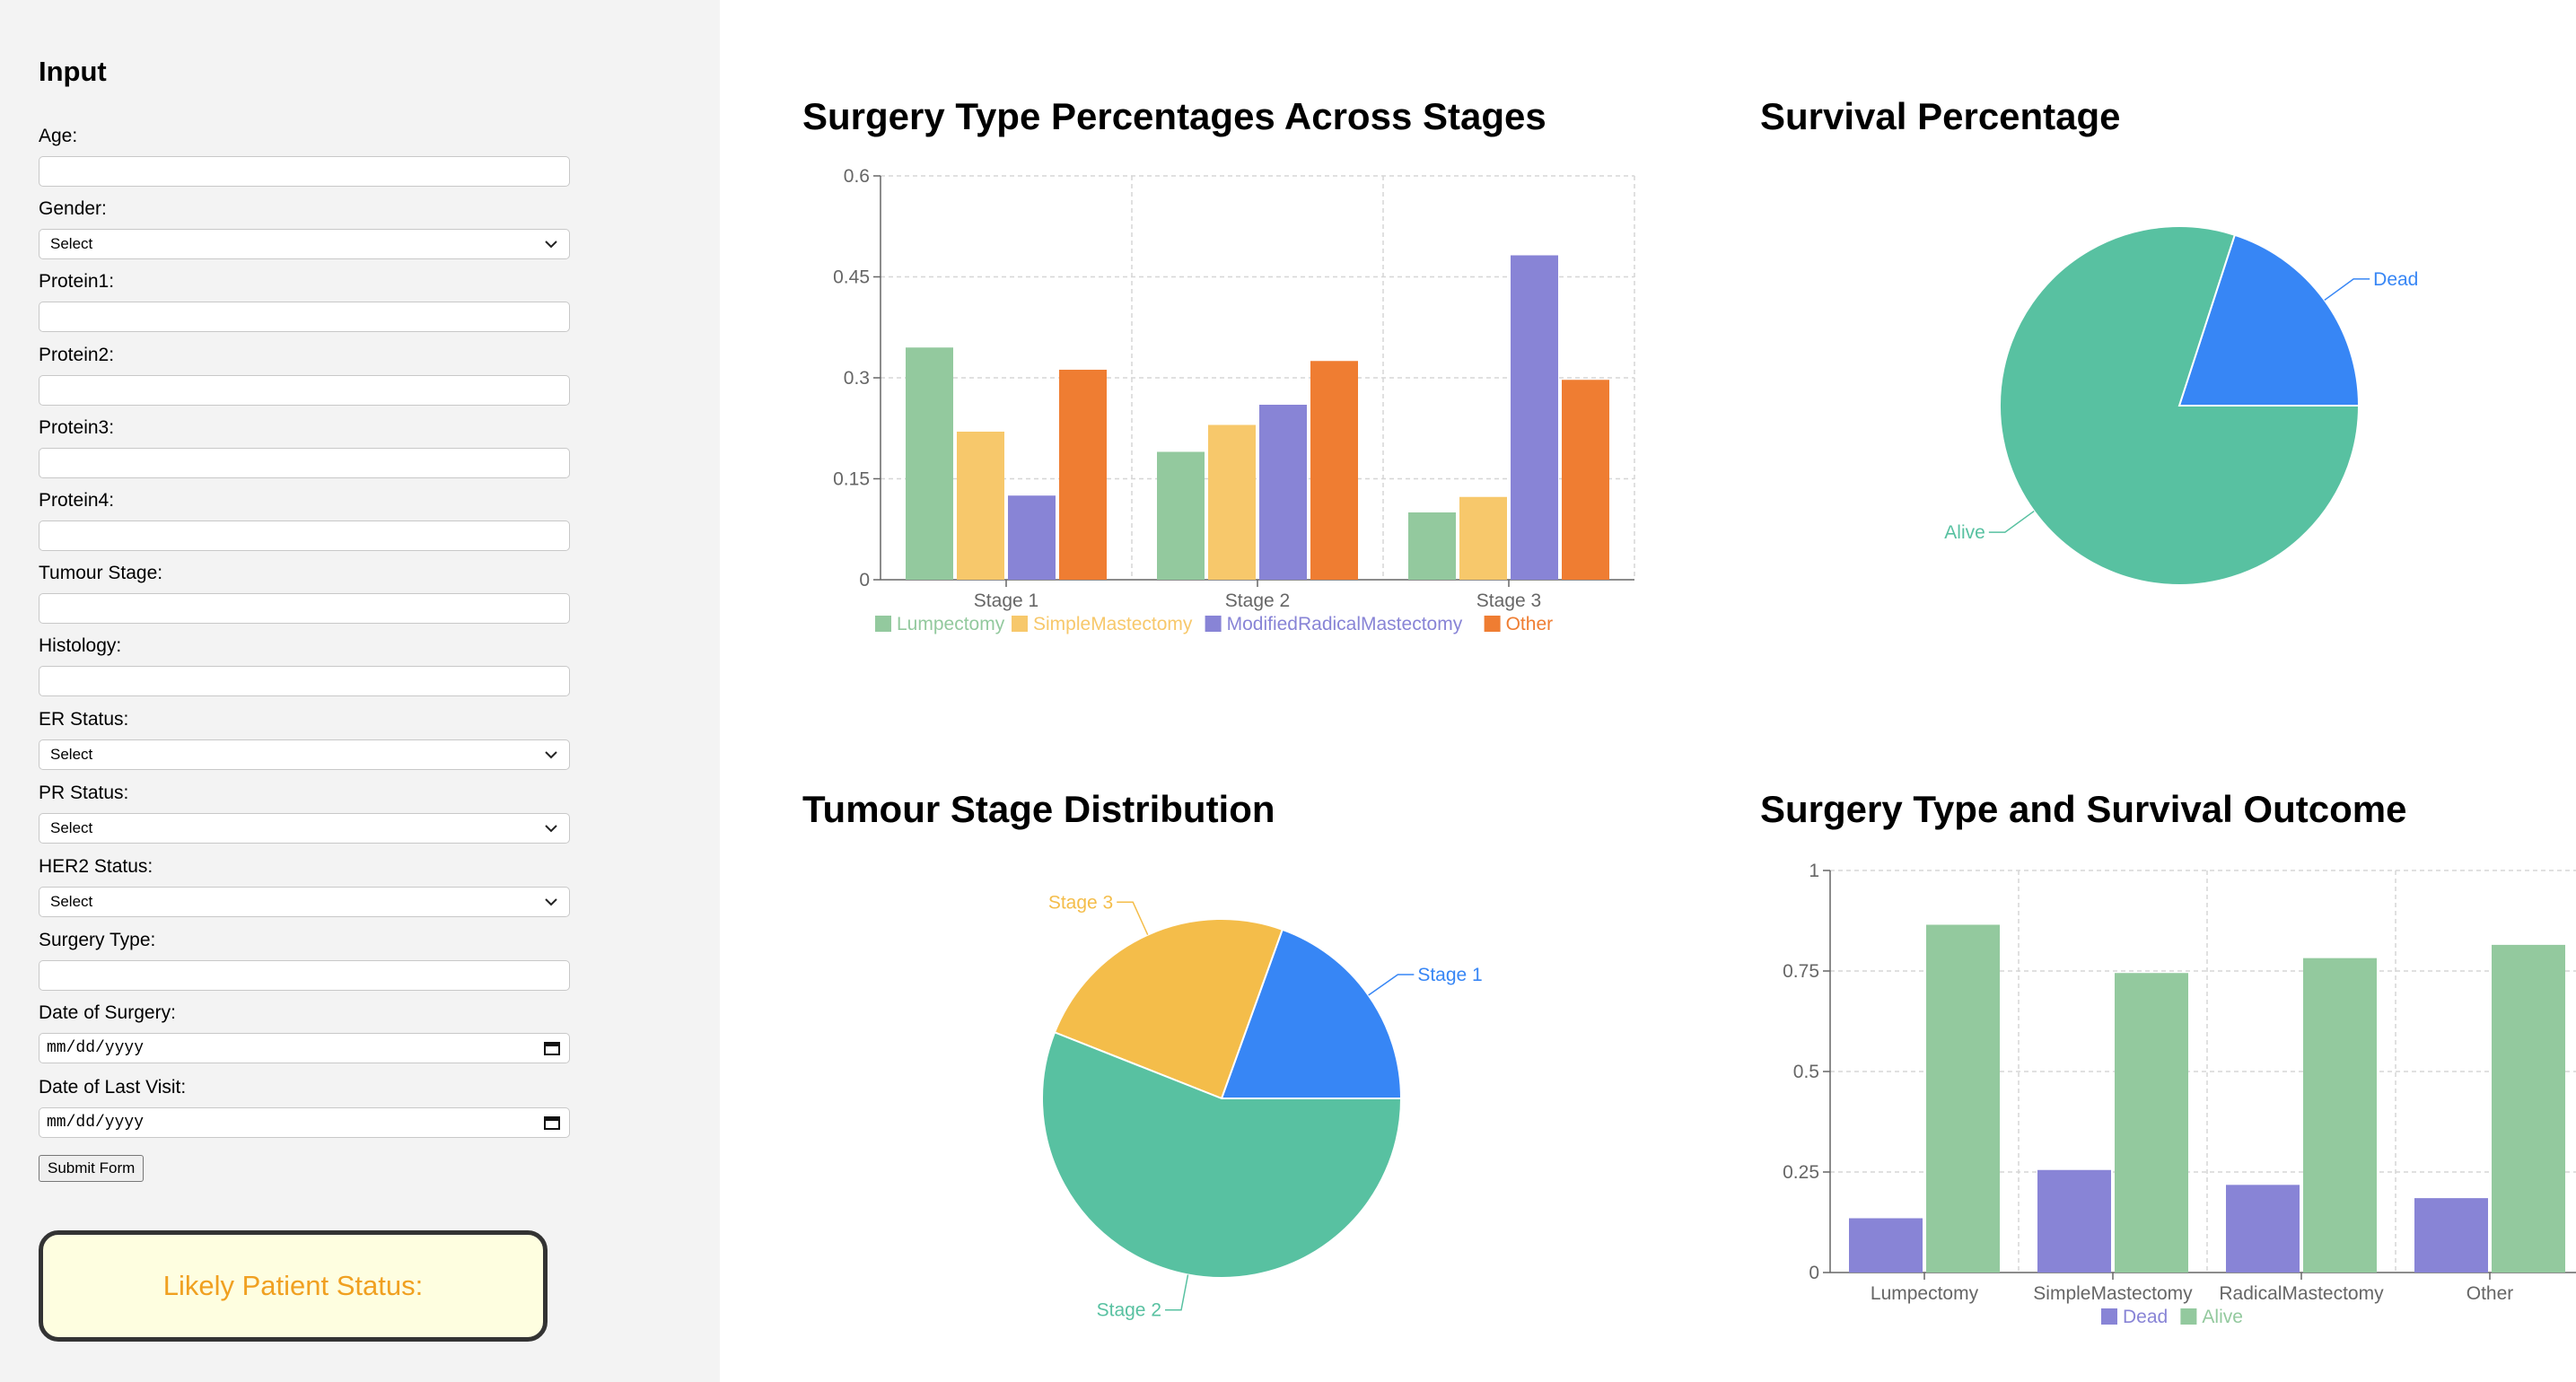 This screenshot has height=1382, width=2576. What do you see at coordinates (1806, 1072) in the screenshot?
I see `y-tick-label: 0.5` at bounding box center [1806, 1072].